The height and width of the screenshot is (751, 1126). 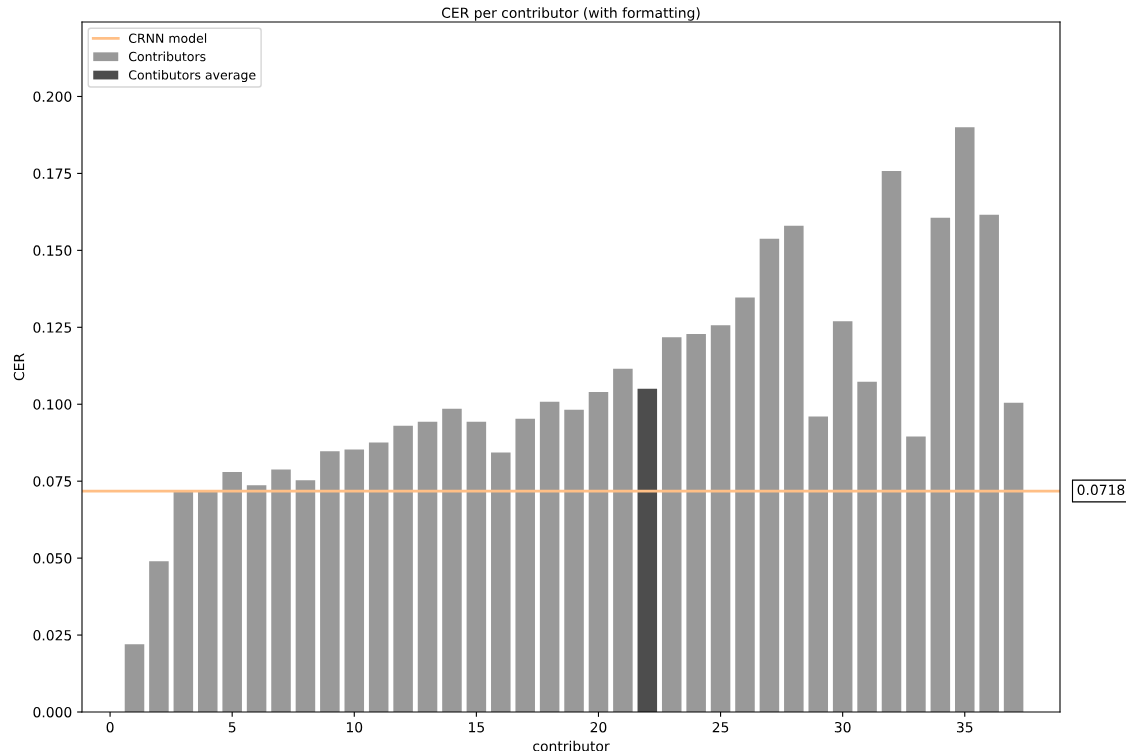 What do you see at coordinates (52, 404) in the screenshot?
I see `y-tick-label: 0.100` at bounding box center [52, 404].